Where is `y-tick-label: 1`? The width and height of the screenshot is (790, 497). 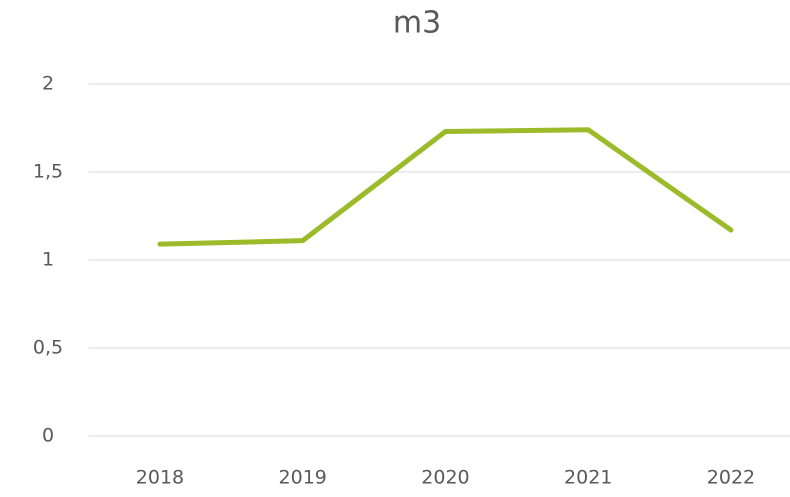
y-tick-label: 1 is located at coordinates (48, 260).